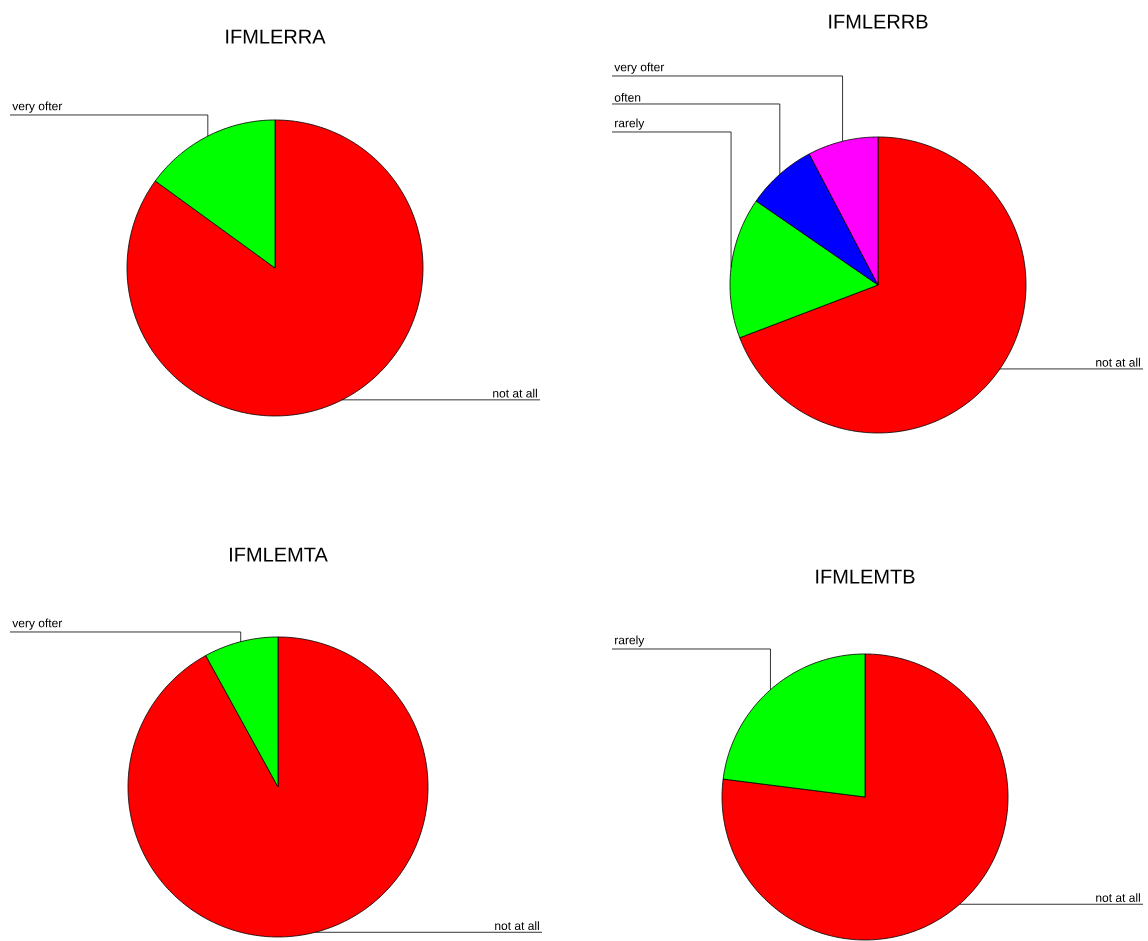  What do you see at coordinates (276, 36) in the screenshot?
I see `chart-title: IFMLERRA` at bounding box center [276, 36].